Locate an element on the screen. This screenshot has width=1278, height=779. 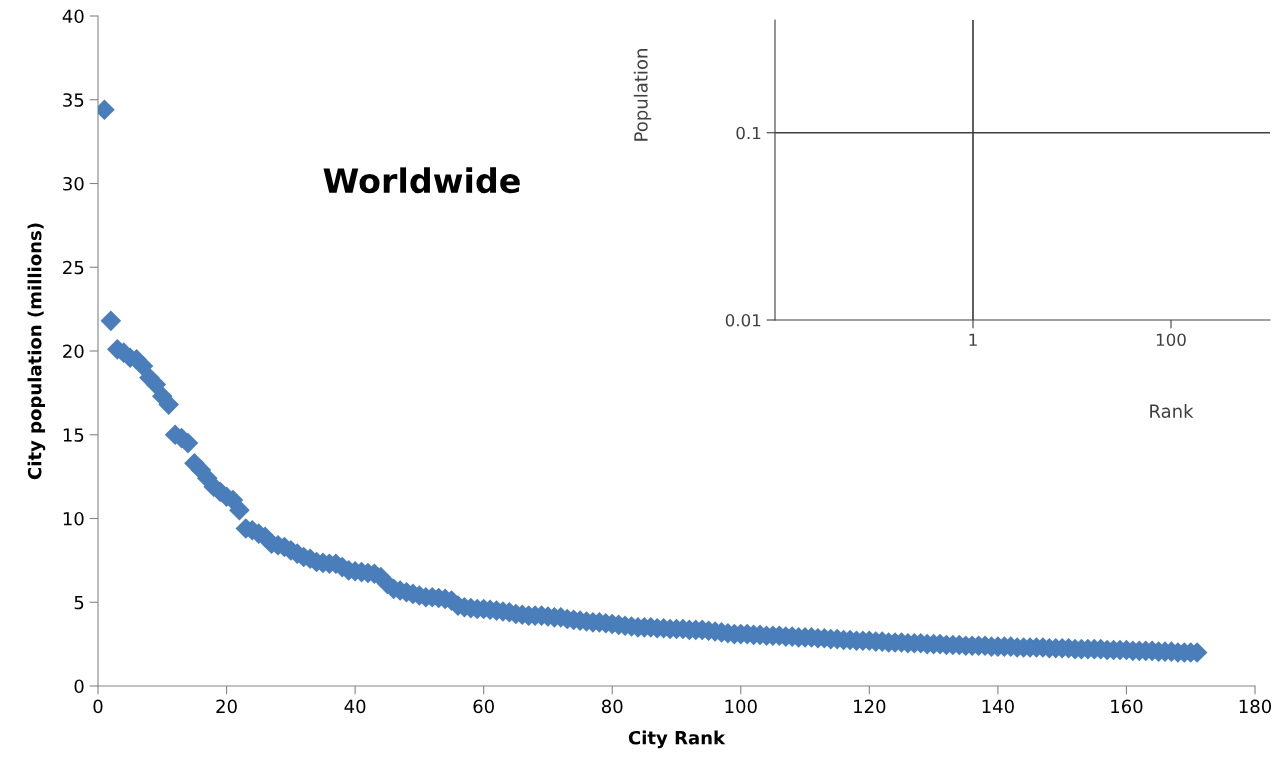
y-axis-title: Population is located at coordinates (642, 95).